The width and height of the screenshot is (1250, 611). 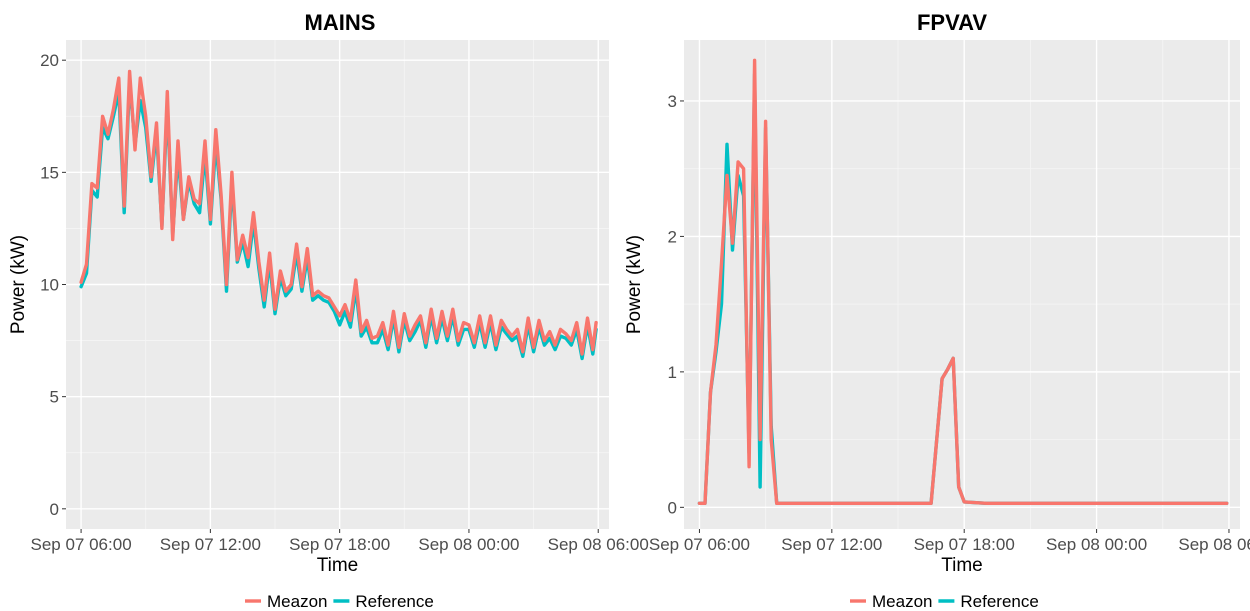 What do you see at coordinates (634, 284) in the screenshot?
I see `fpvav-y-axis-title: Power (kW)` at bounding box center [634, 284].